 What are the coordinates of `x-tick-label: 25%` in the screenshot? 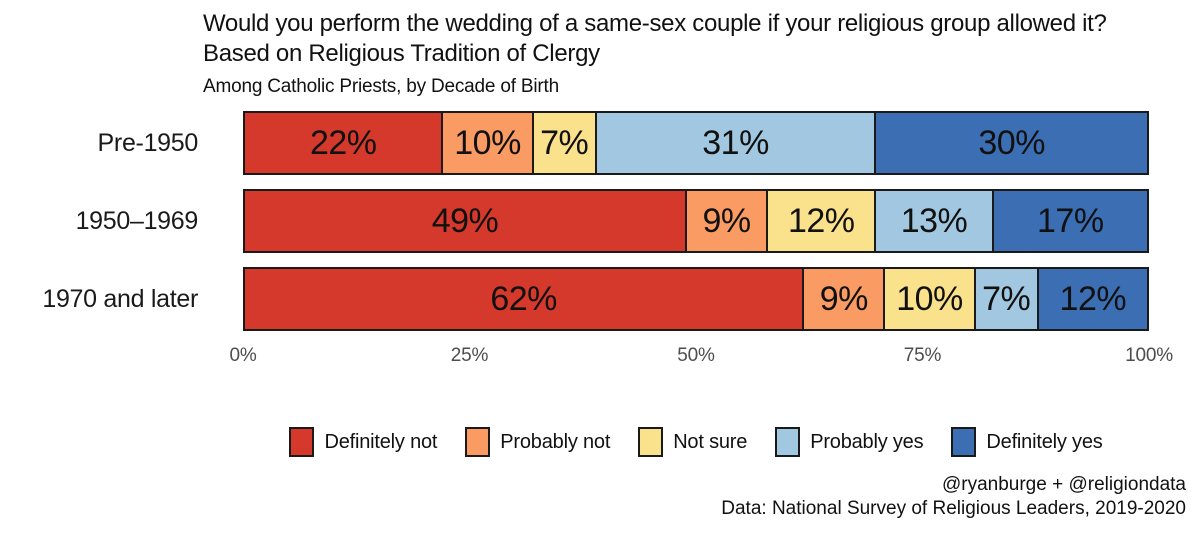 It's located at (469, 355).